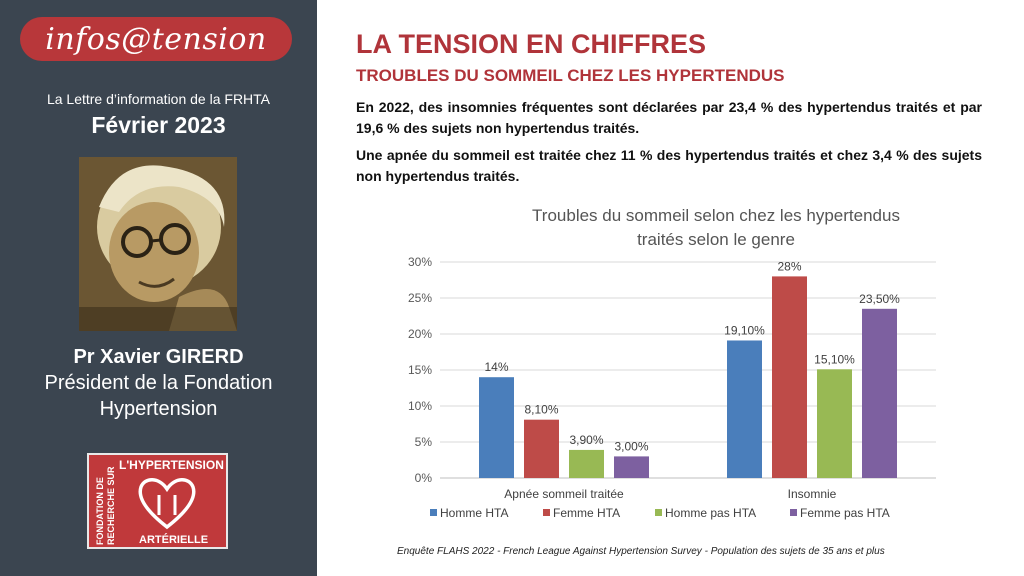  Describe the element at coordinates (420, 370) in the screenshot. I see `y-tick-label: 15%` at that location.